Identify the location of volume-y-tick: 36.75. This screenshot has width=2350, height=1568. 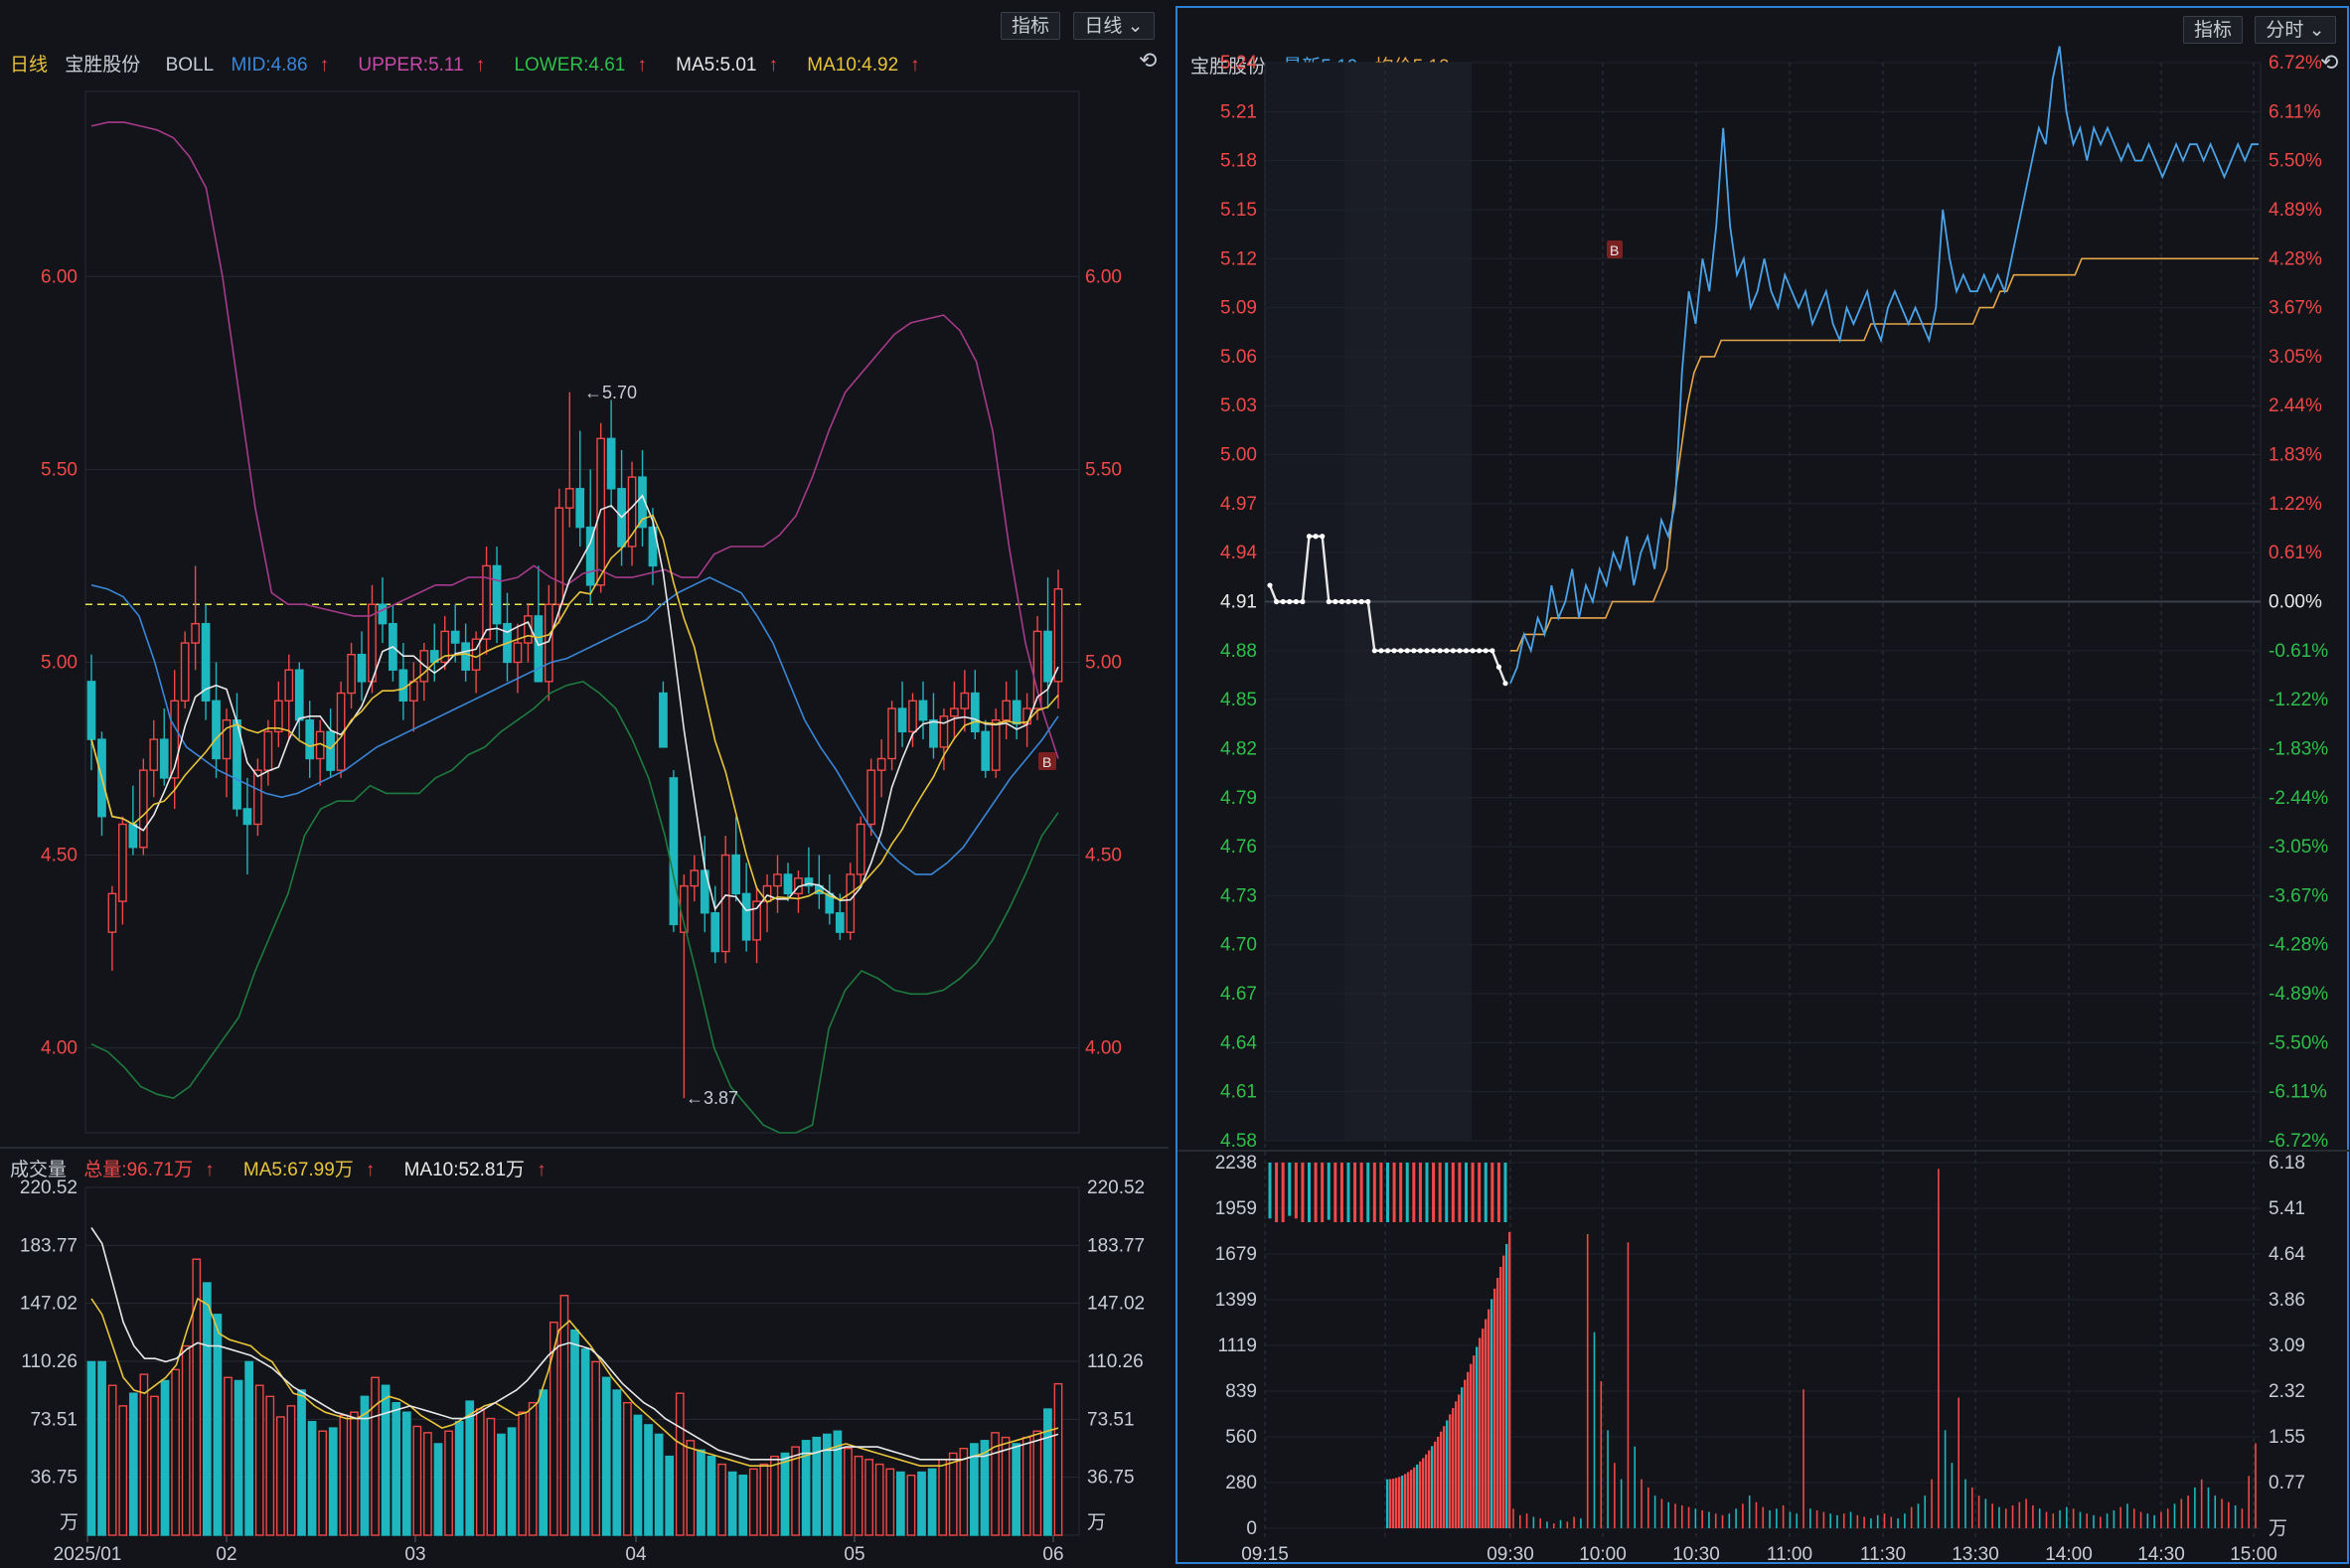
(1111, 1479).